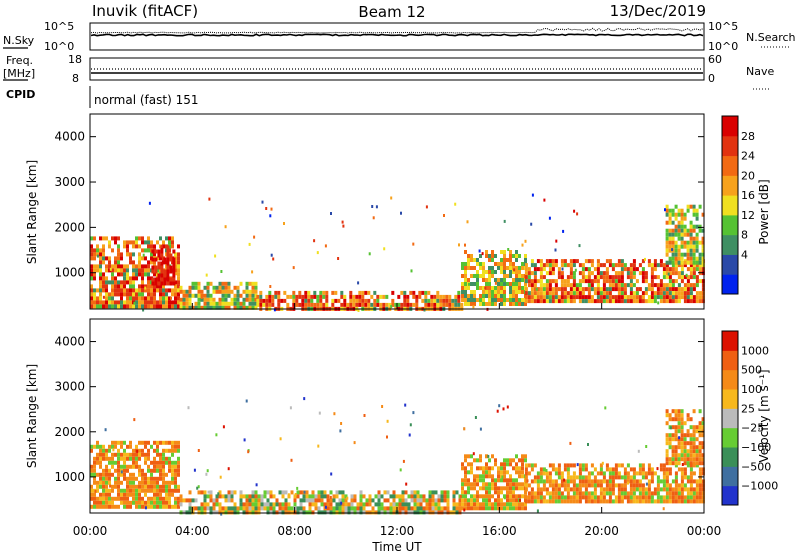  What do you see at coordinates (755, 350) in the screenshot?
I see `colorbar-tick-label: 1000` at bounding box center [755, 350].